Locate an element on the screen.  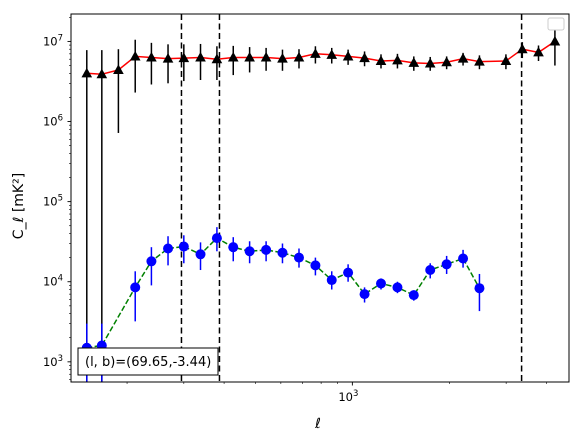
annotation-text: (l, b)=(69.65,-3.44) is located at coordinates (148, 362).